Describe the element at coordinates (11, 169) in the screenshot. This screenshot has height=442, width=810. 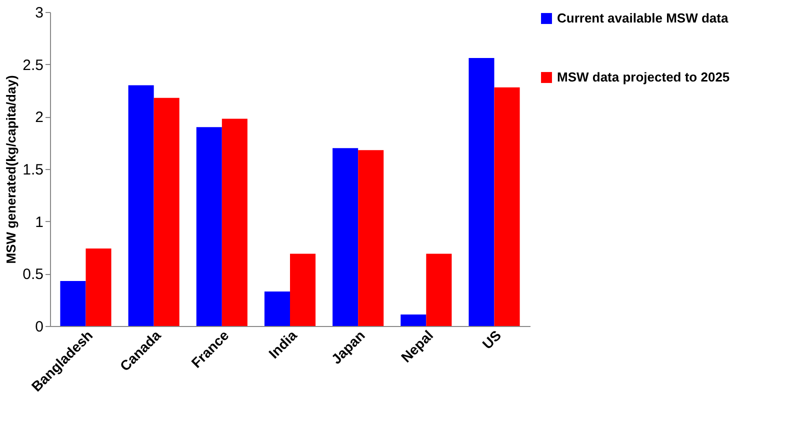
I see `y-axis-title: MSW generated(kg/capita/day)` at that location.